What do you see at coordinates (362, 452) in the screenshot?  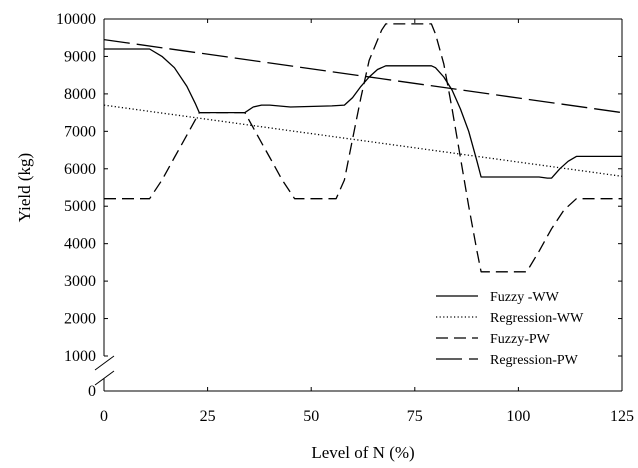 I see `x-axis-title: Level of N (%)` at bounding box center [362, 452].